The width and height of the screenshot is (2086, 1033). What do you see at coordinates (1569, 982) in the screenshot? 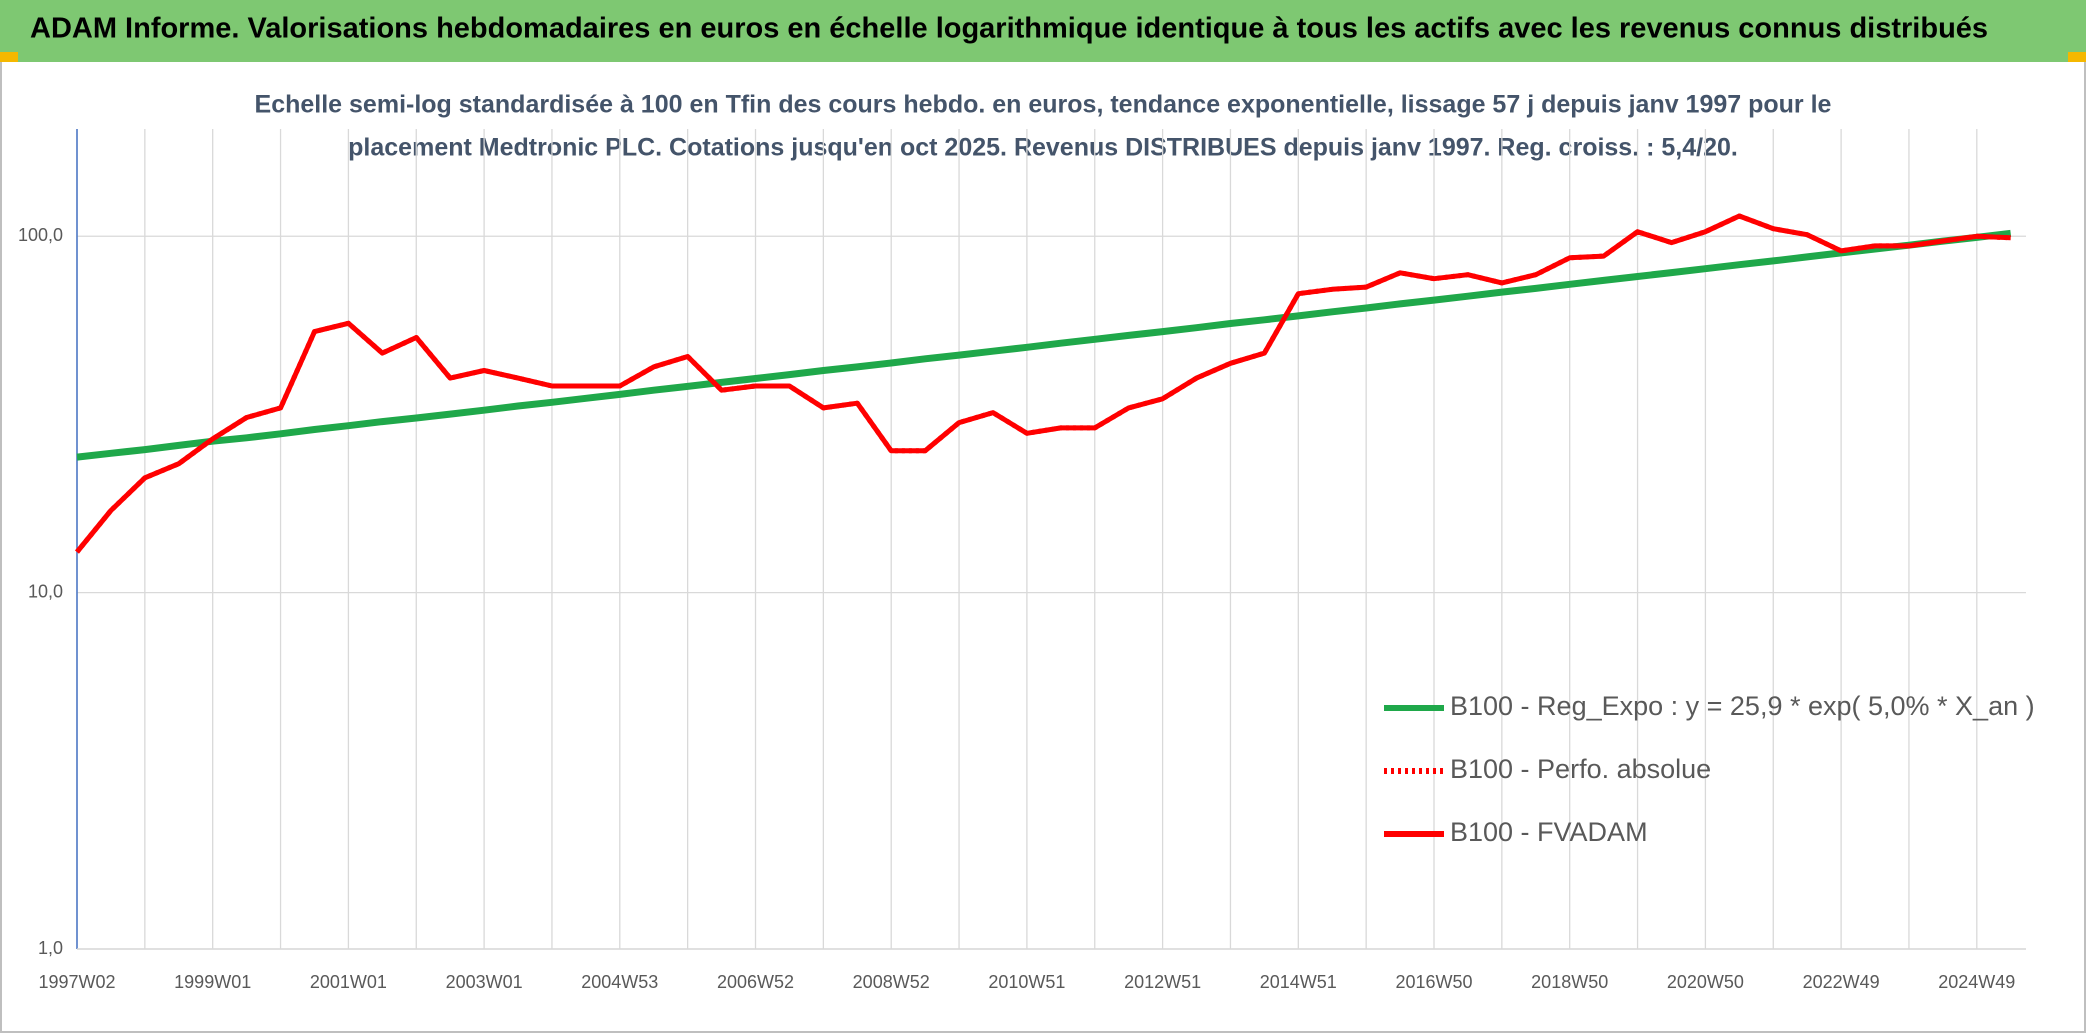
I see `x-tick-label: 2018W50` at bounding box center [1569, 982].